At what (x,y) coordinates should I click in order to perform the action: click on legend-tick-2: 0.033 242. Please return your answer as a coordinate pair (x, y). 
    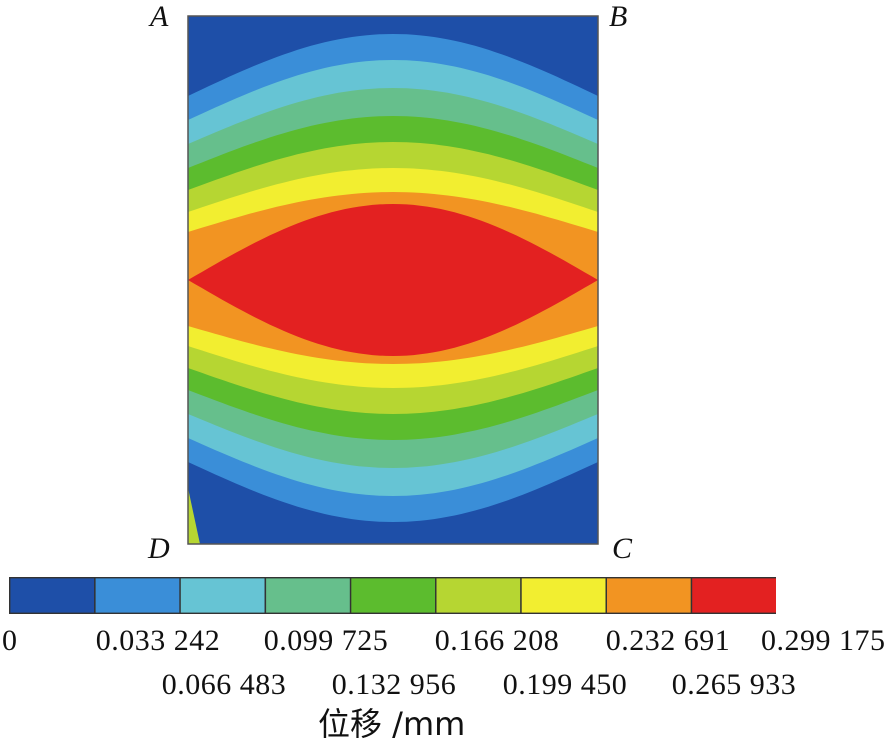
    Looking at the image, I should click on (158, 640).